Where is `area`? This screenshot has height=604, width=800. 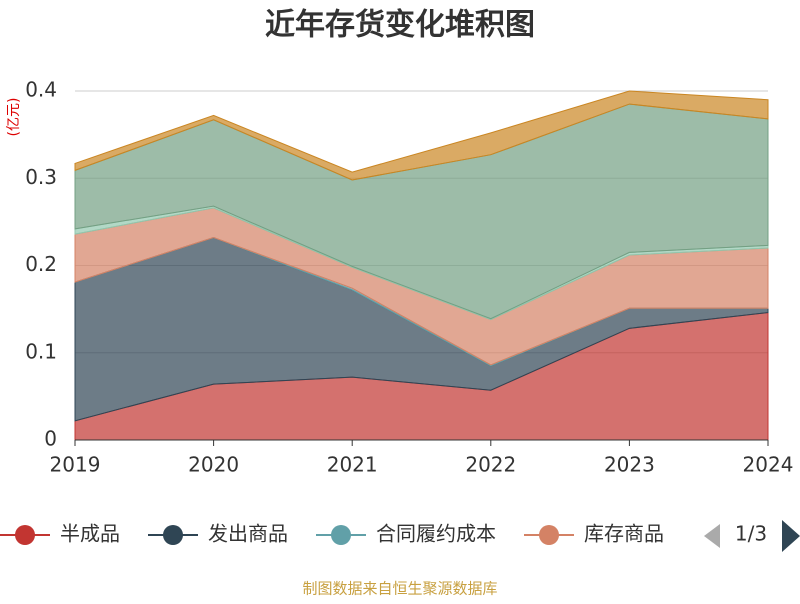
area is located at coordinates (421, 135).